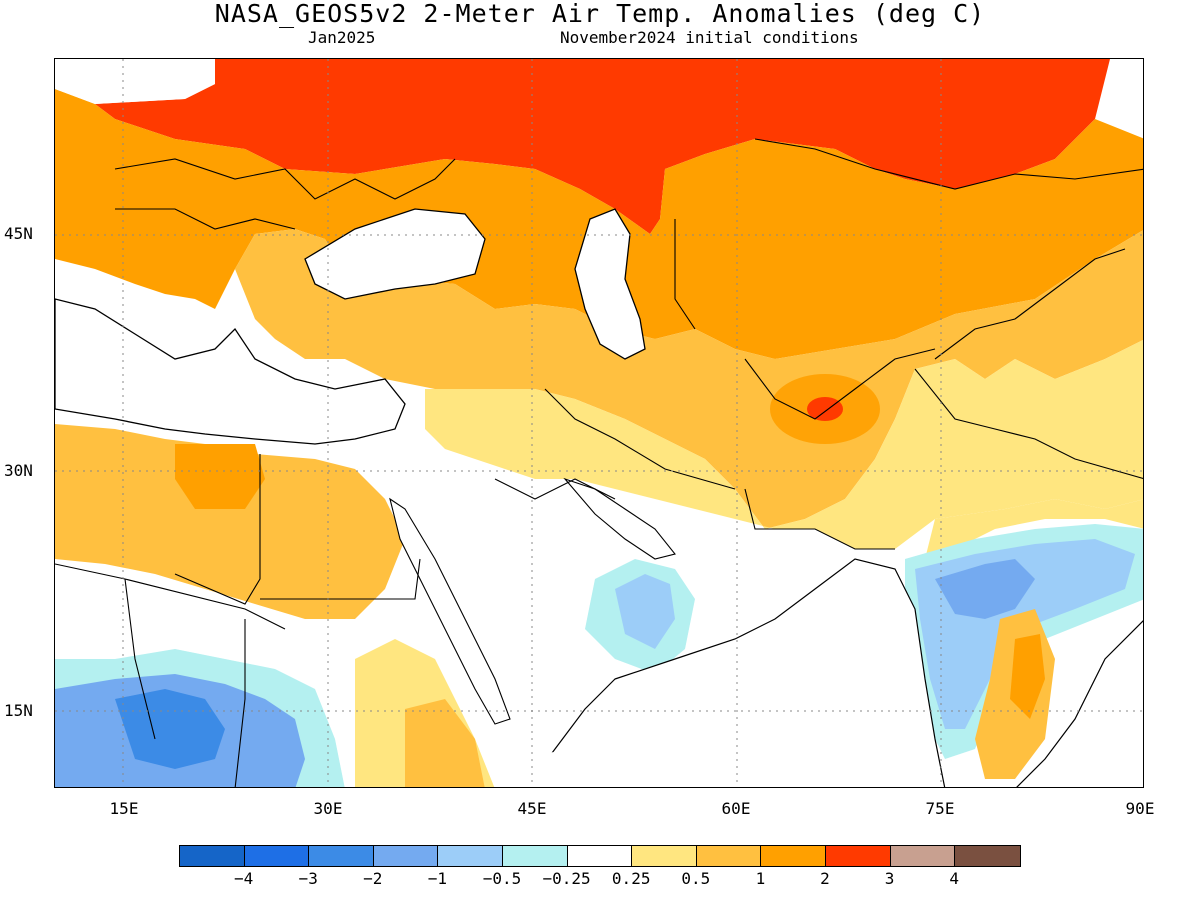 The width and height of the screenshot is (1200, 900). I want to click on colorbar-tick-label: 1, so click(760, 878).